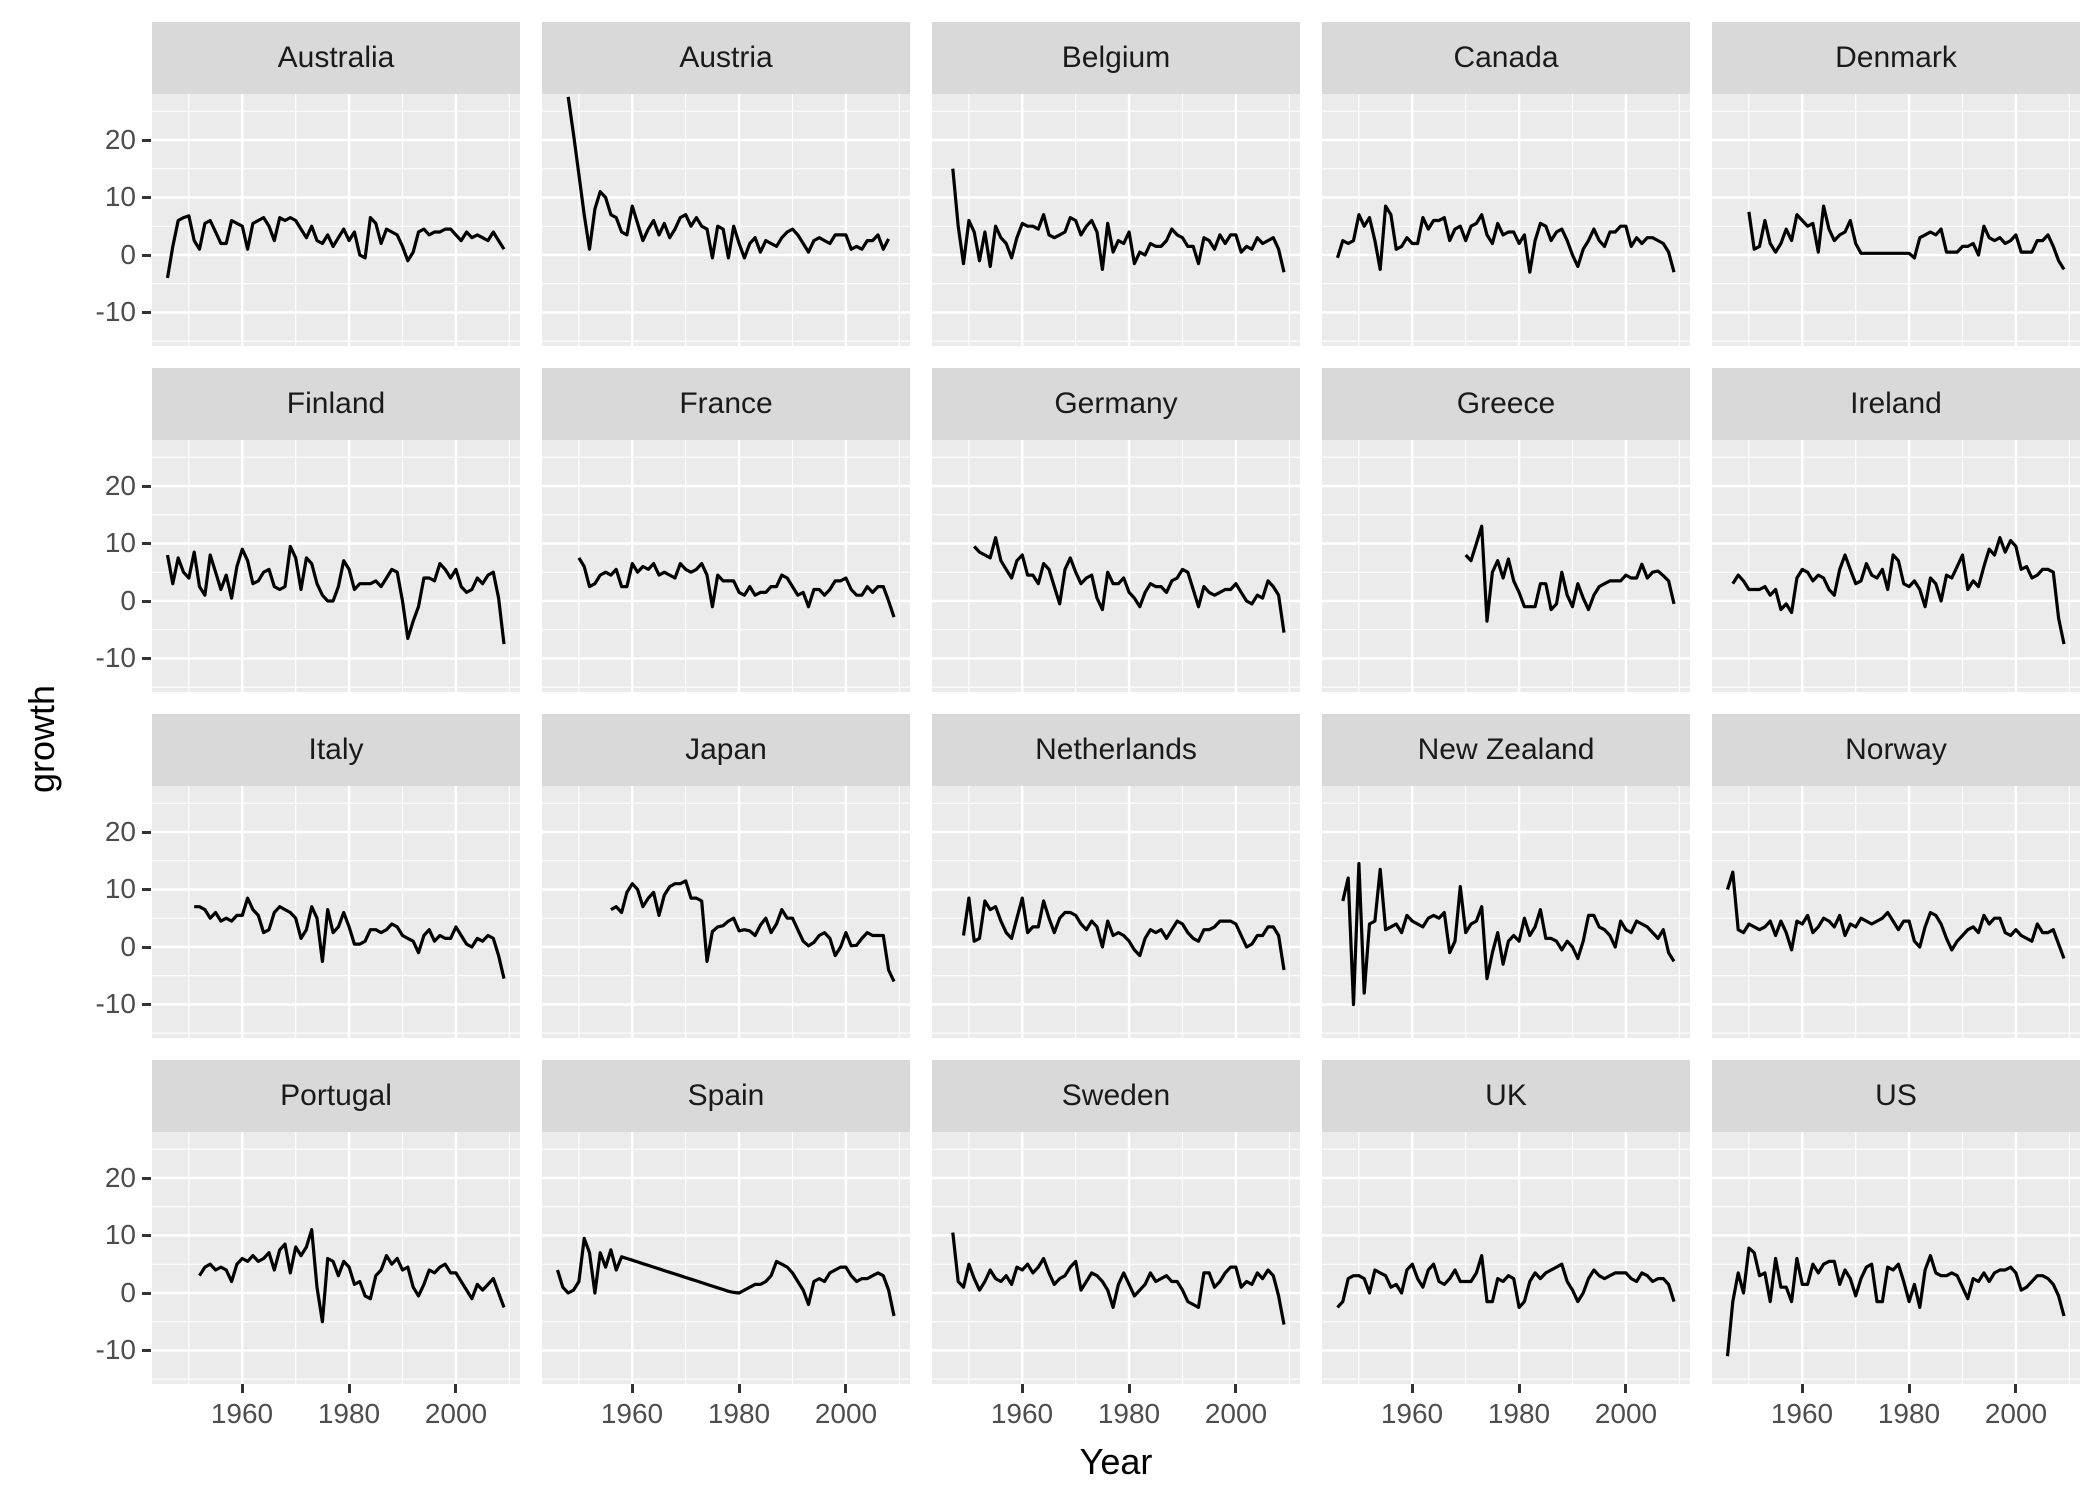 The width and height of the screenshot is (2100, 1500). Describe the element at coordinates (1116, 566) in the screenshot. I see `facet-panel-germany` at that location.